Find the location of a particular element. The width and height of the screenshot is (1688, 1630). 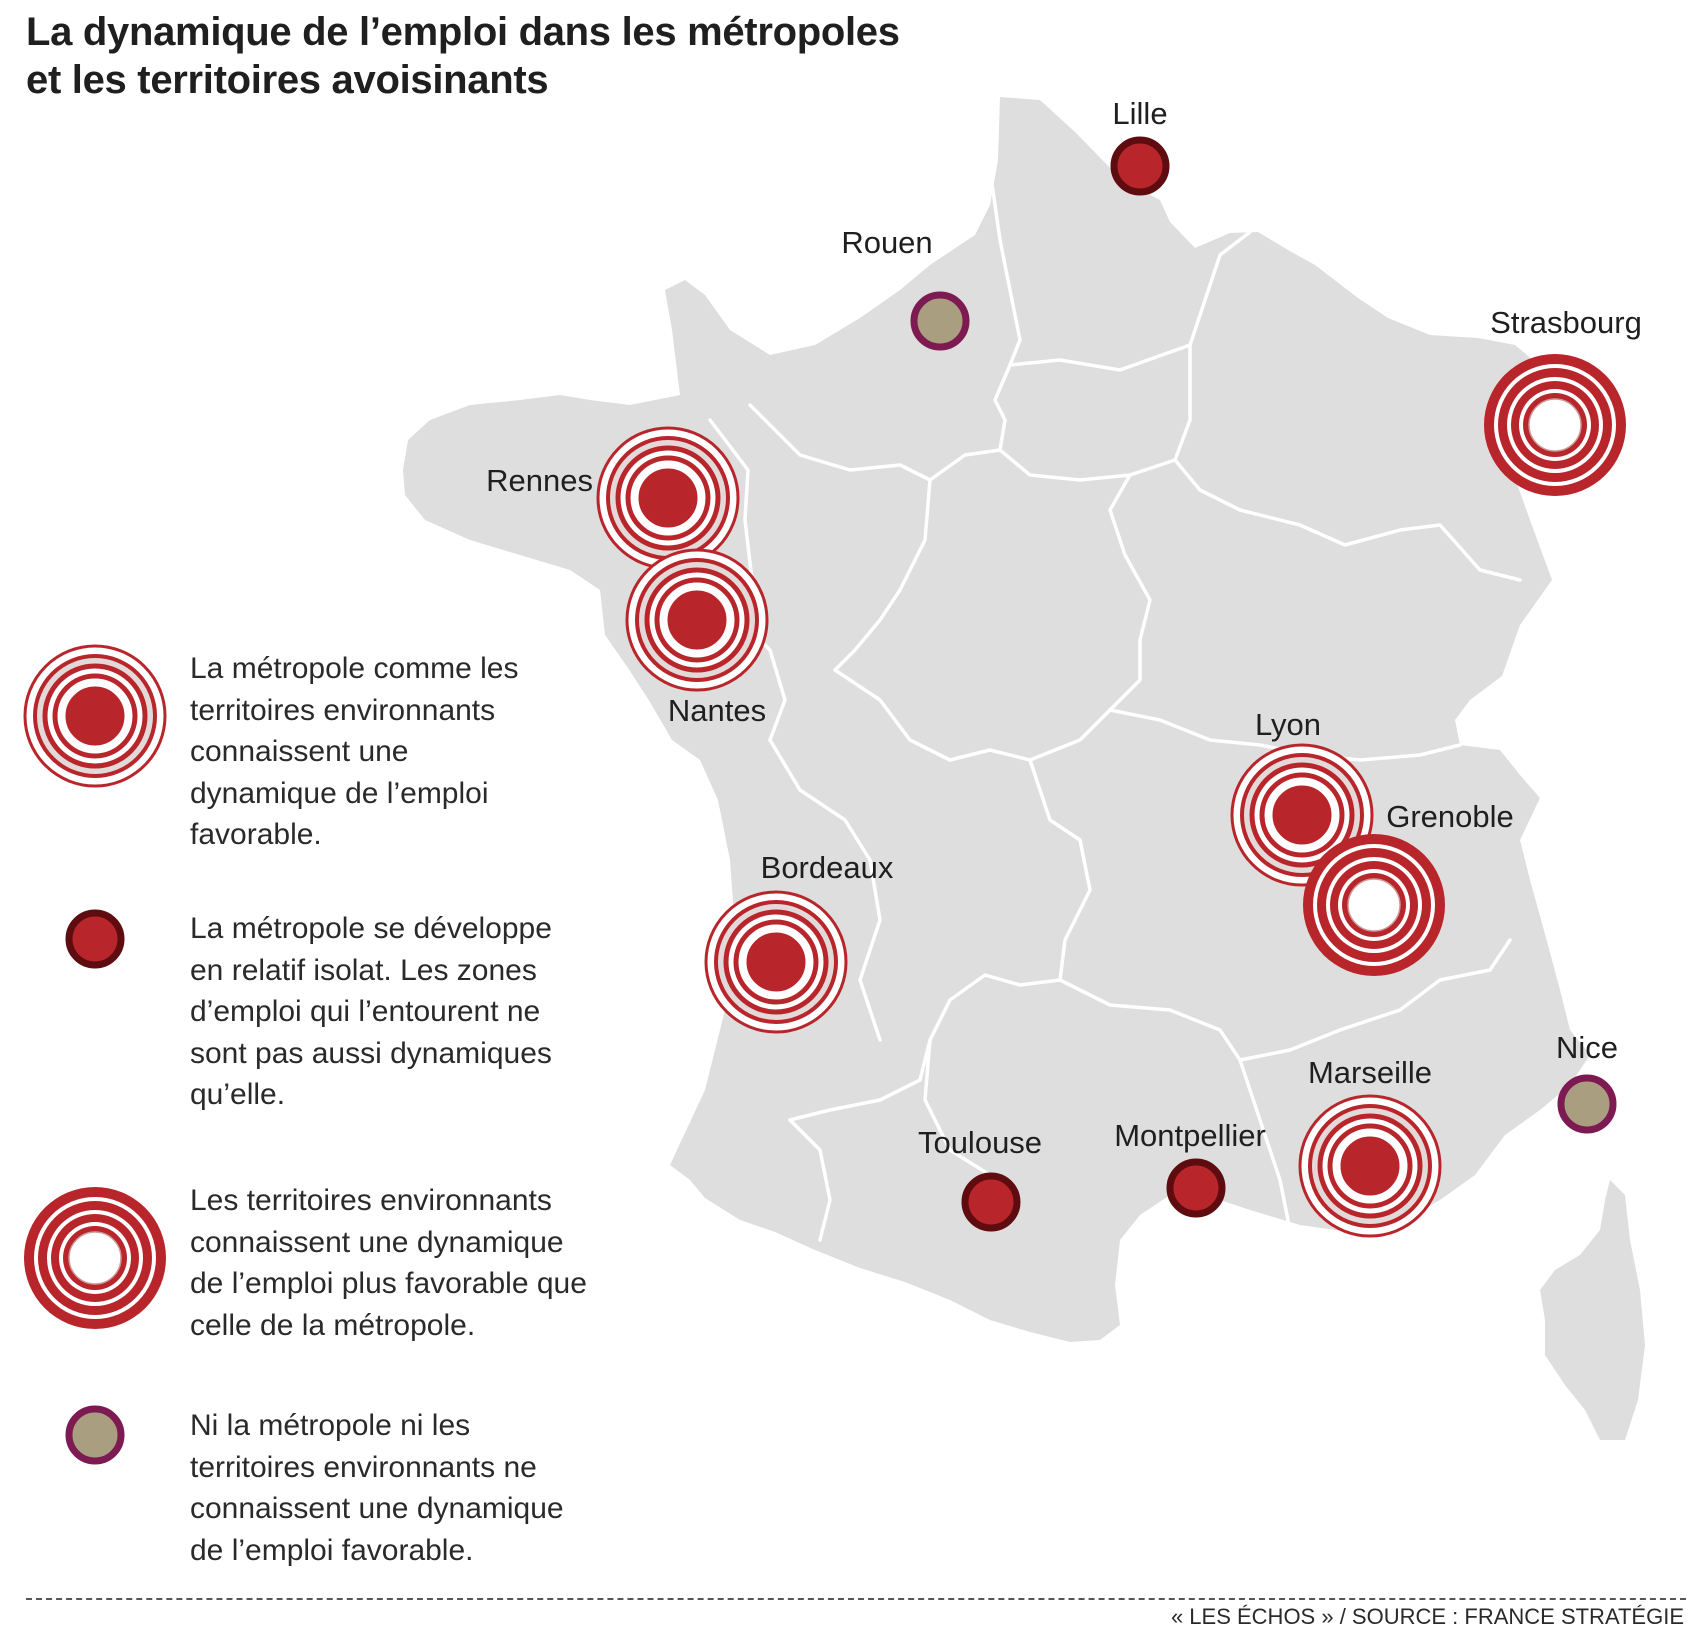

city-label-toulouse: Toulouse is located at coordinates (980, 1142).